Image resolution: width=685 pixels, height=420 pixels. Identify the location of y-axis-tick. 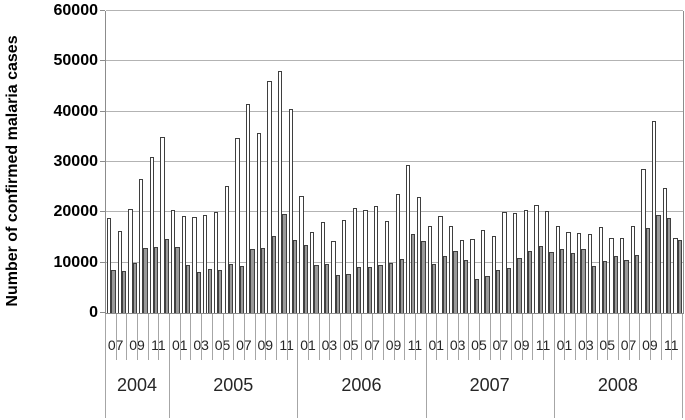
(102, 262).